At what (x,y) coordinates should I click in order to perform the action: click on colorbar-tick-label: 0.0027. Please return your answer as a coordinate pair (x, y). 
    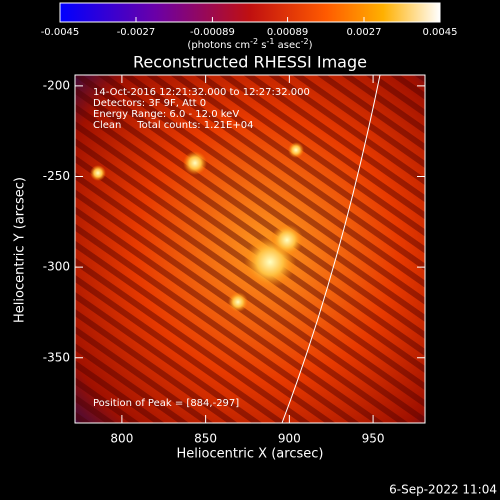
    Looking at the image, I should click on (364, 32).